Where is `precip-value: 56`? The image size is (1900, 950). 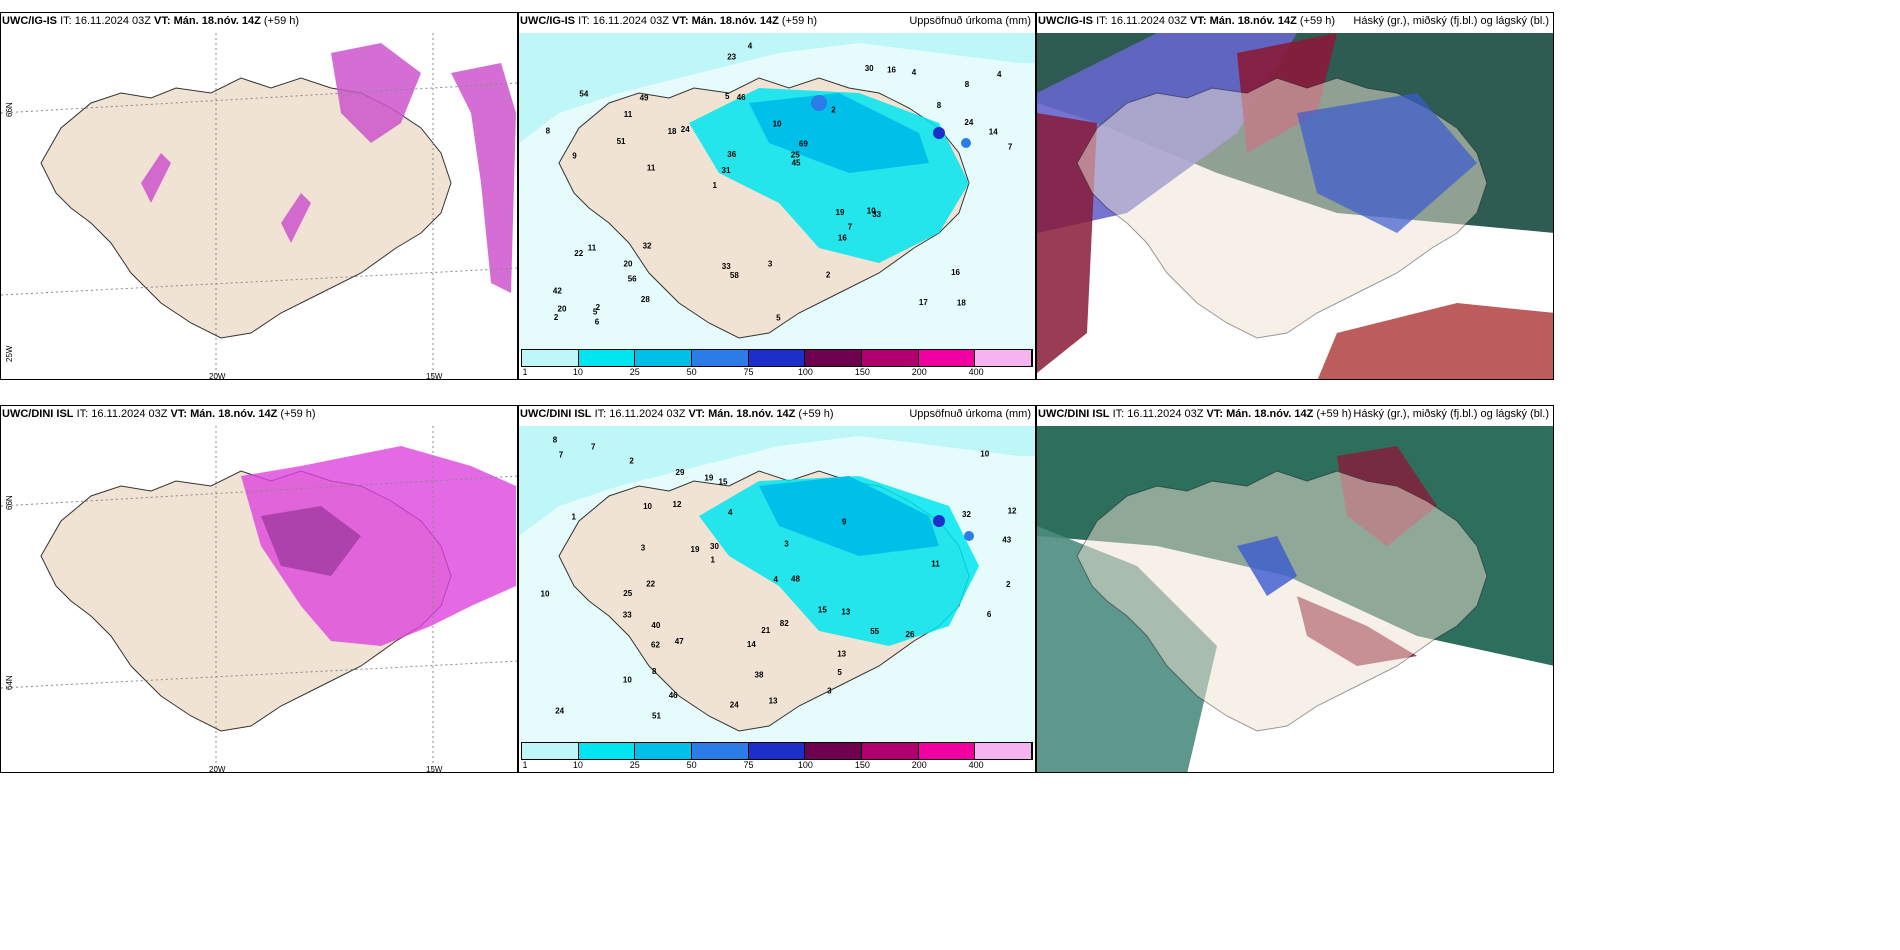 precip-value: 56 is located at coordinates (632, 279).